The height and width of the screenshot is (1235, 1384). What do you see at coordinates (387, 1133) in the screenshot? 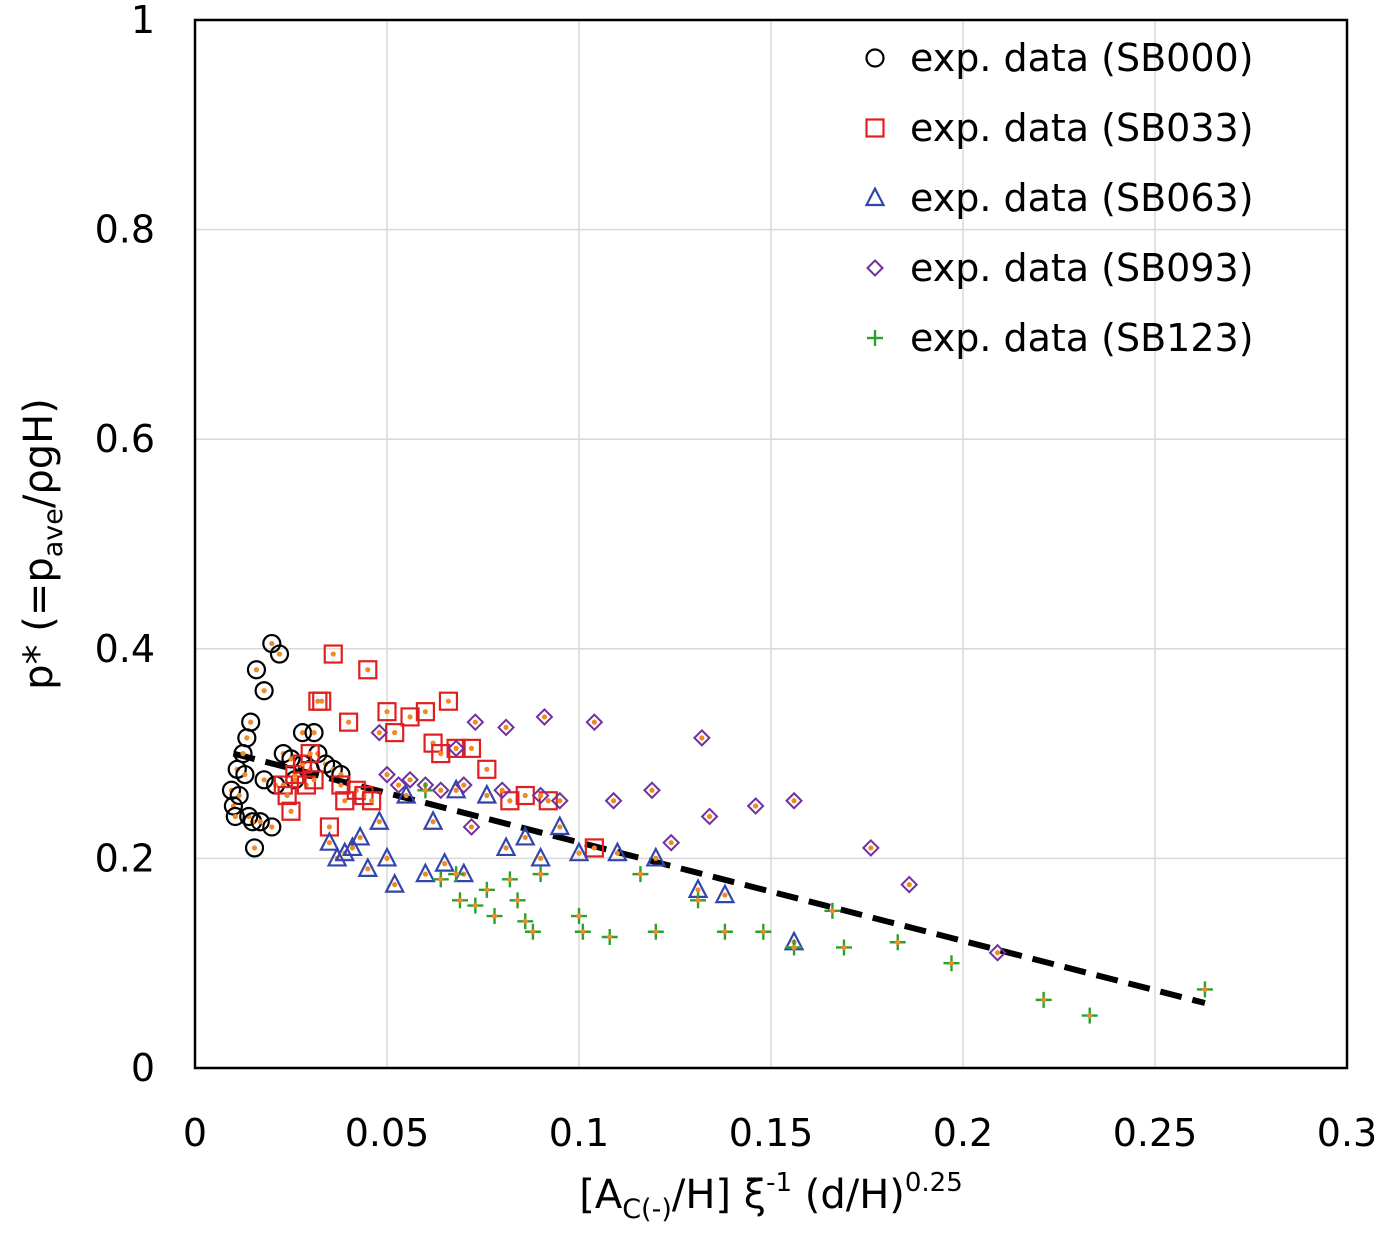
I see `x-tick-label: 0.05` at bounding box center [387, 1133].